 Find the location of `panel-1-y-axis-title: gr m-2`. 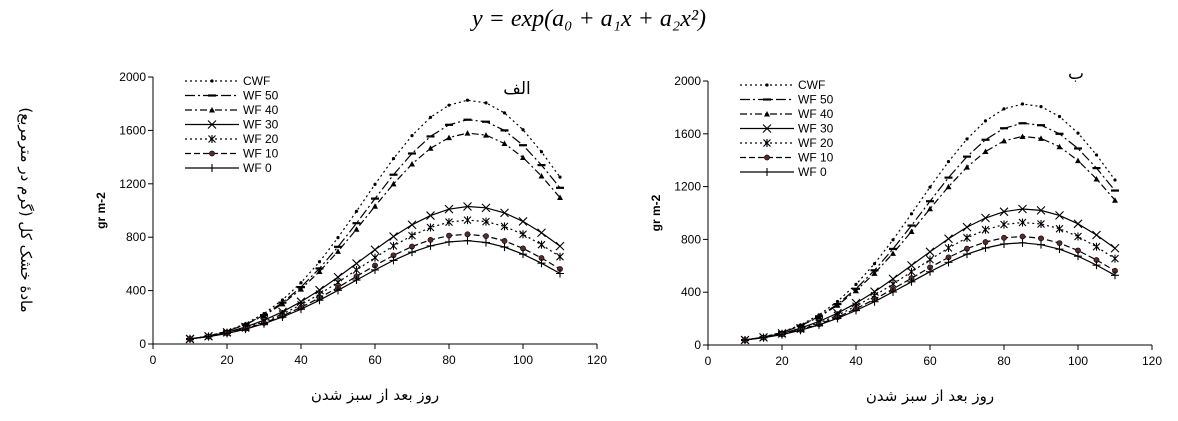

panel-1-y-axis-title: gr m-2 is located at coordinates (101, 210).